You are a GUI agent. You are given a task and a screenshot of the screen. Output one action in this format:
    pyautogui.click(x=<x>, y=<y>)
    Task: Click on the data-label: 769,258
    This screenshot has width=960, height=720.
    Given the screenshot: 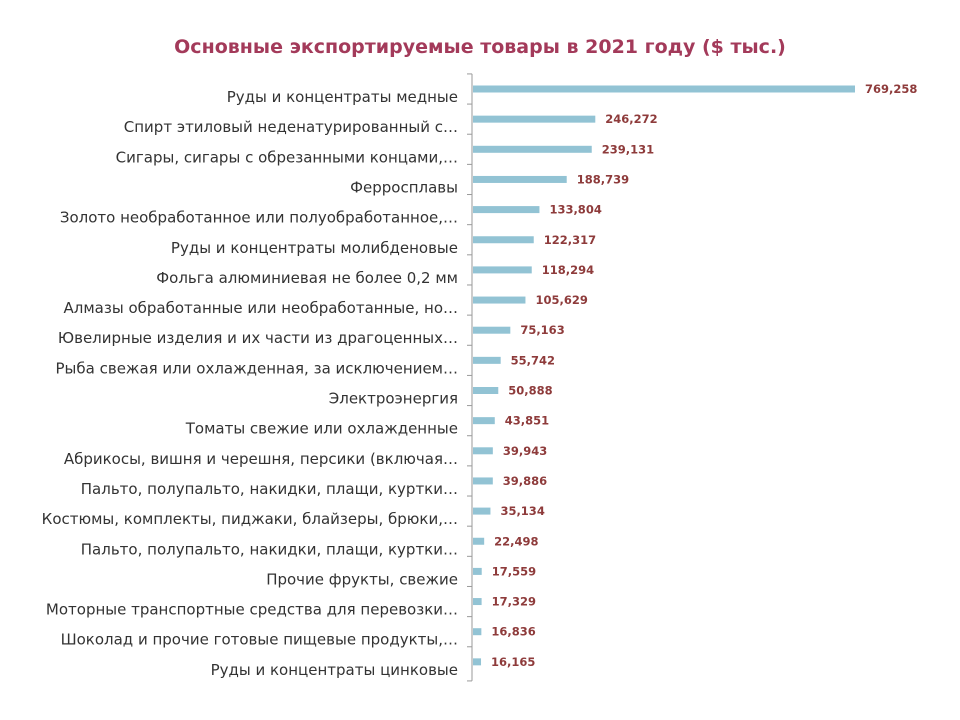 What is the action you would take?
    pyautogui.click(x=891, y=89)
    